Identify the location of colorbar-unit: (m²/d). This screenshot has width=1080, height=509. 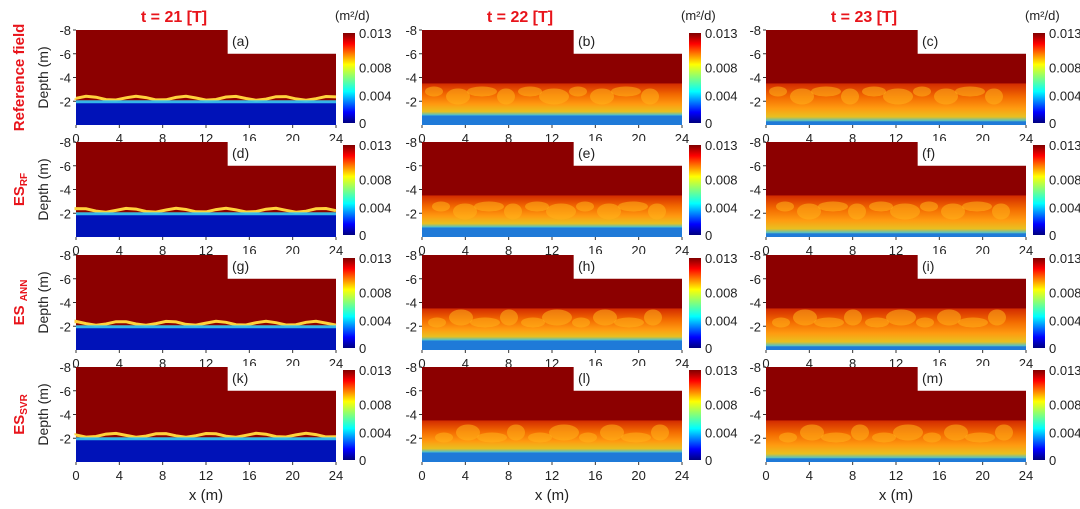
(698, 15).